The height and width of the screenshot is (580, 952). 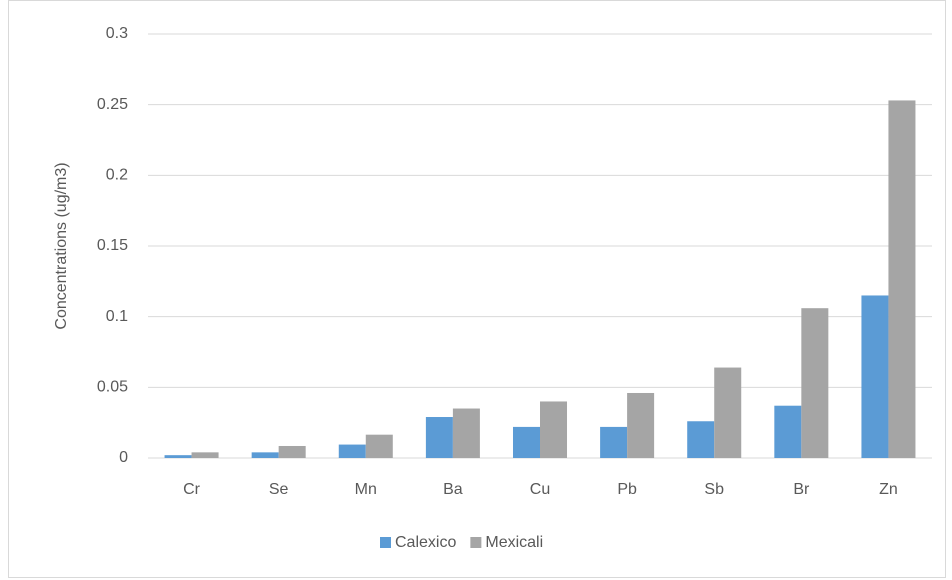 I want to click on x-tick-label: Mn, so click(x=366, y=489).